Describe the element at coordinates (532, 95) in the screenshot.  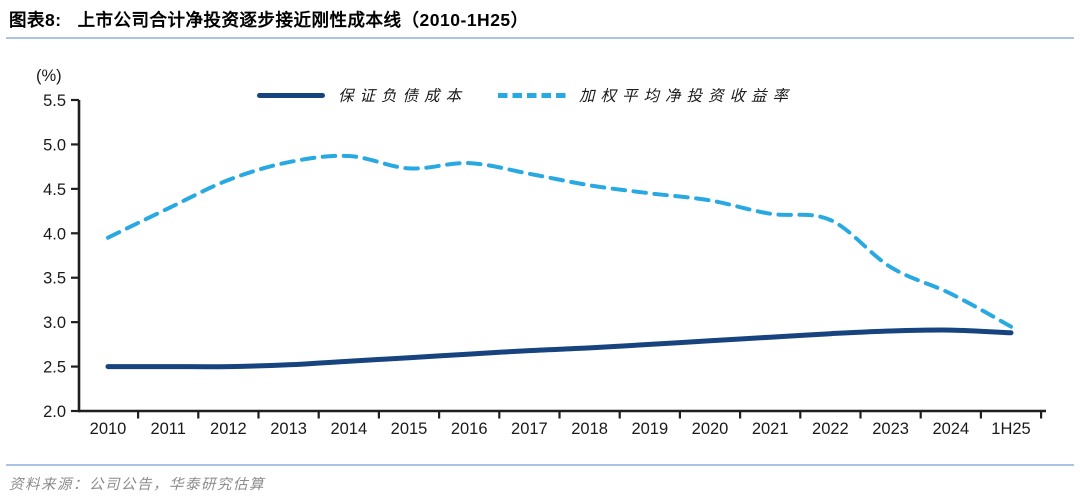
I see `legend-swatch-yield-line` at that location.